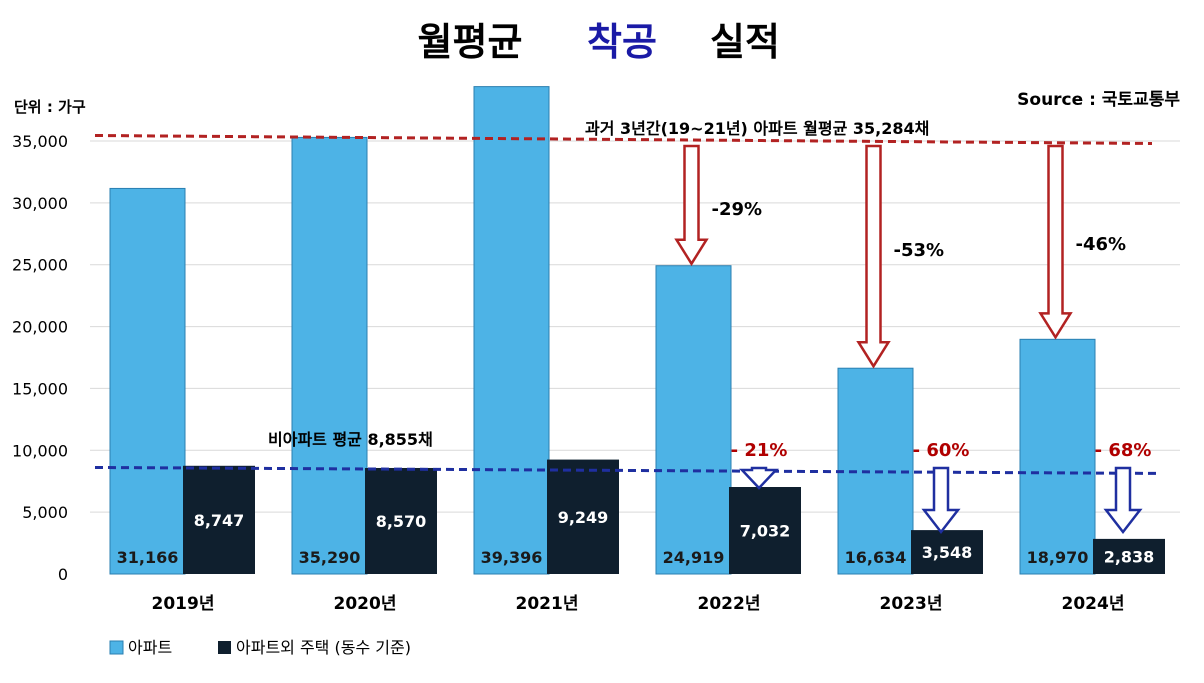 This screenshot has height=683, width=1204. What do you see at coordinates (50, 107) in the screenshot?
I see `unit-label: 단위 : 가구` at bounding box center [50, 107].